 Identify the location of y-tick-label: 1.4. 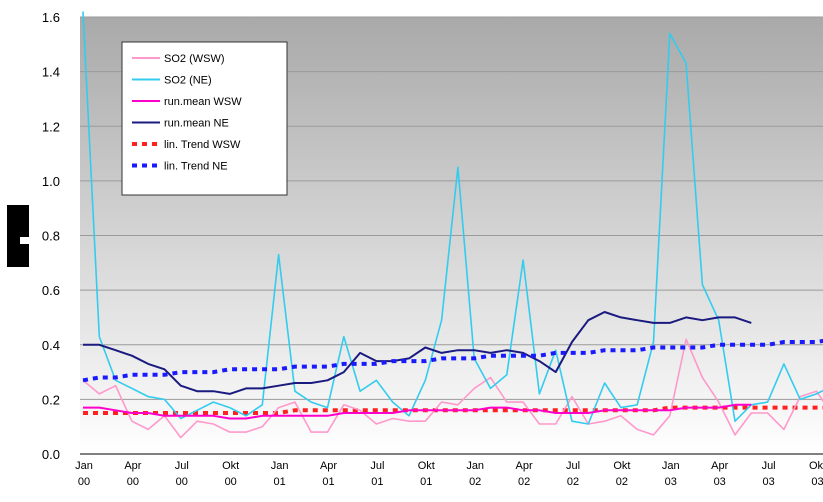
(51, 72).